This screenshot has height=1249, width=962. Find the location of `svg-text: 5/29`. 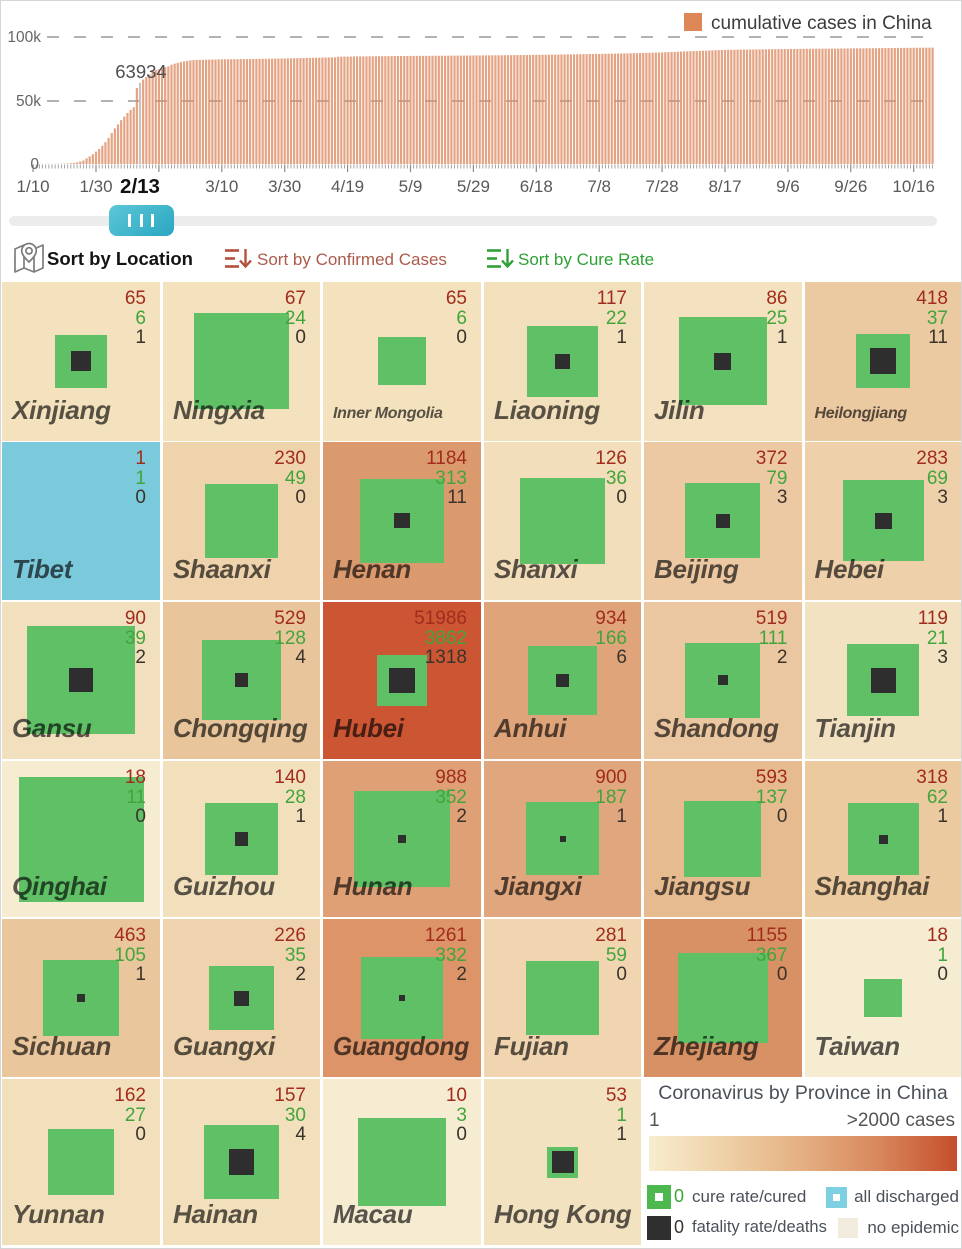

svg-text: 5/29 is located at coordinates (473, 186).